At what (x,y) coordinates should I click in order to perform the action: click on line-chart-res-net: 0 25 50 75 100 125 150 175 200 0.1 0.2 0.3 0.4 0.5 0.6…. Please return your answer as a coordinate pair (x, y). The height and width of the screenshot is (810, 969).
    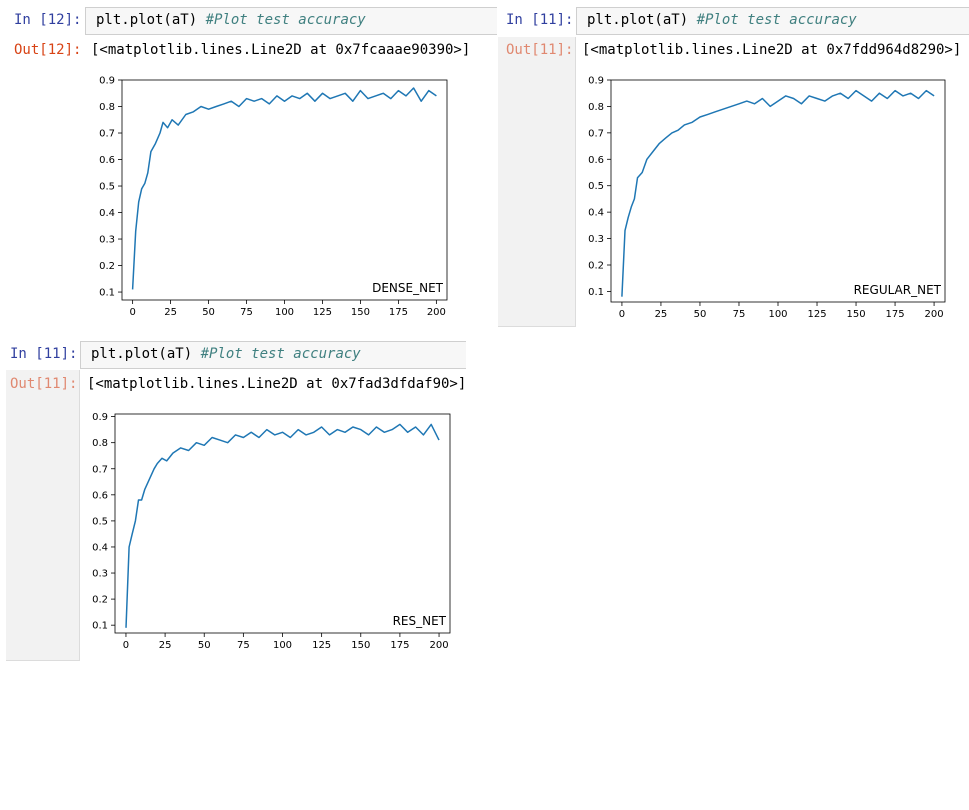
    Looking at the image, I should click on (271, 531).